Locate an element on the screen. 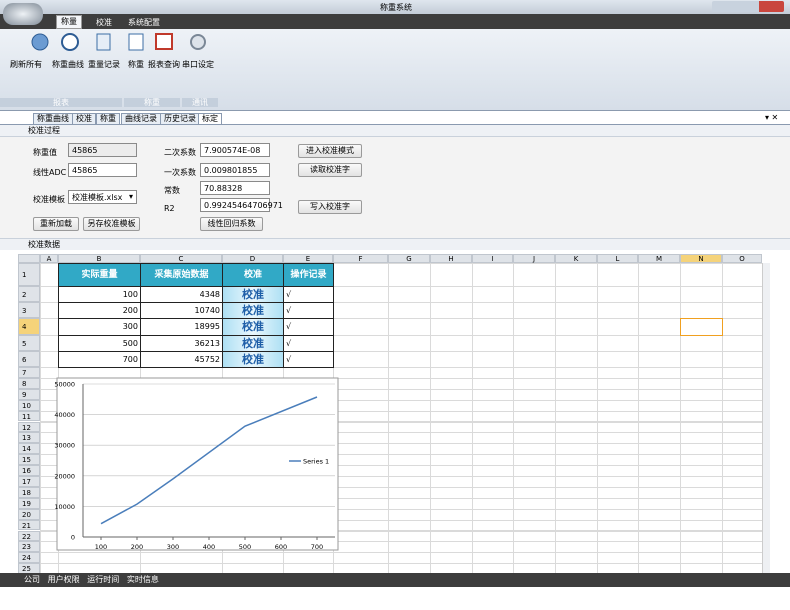  row-header: 13 is located at coordinates (29, 438).